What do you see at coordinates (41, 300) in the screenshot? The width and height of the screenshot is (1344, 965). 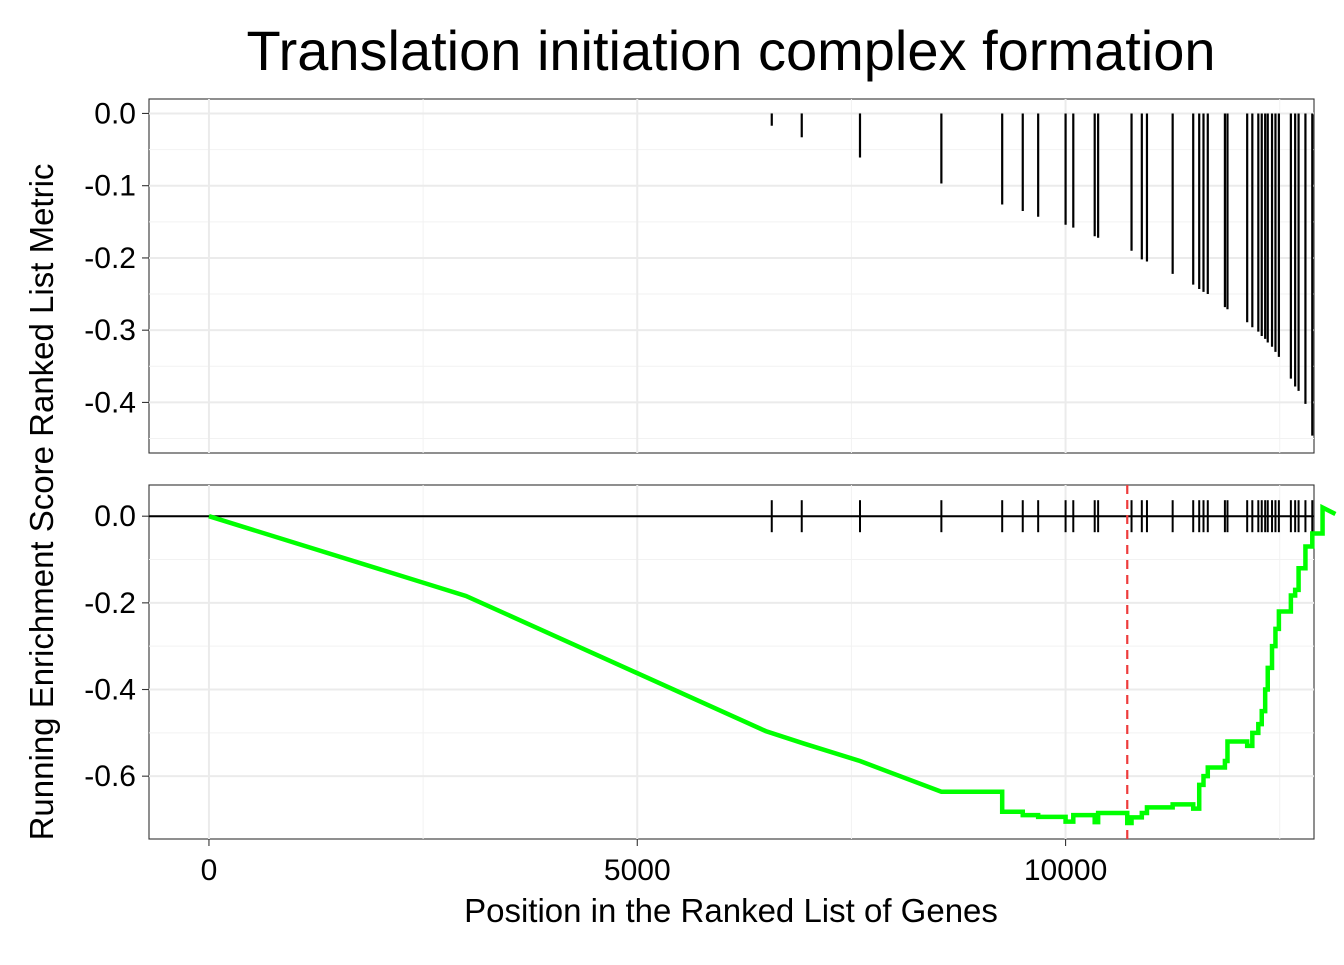 I see `y-axis-title-ranked: Ranked List Metric` at bounding box center [41, 300].